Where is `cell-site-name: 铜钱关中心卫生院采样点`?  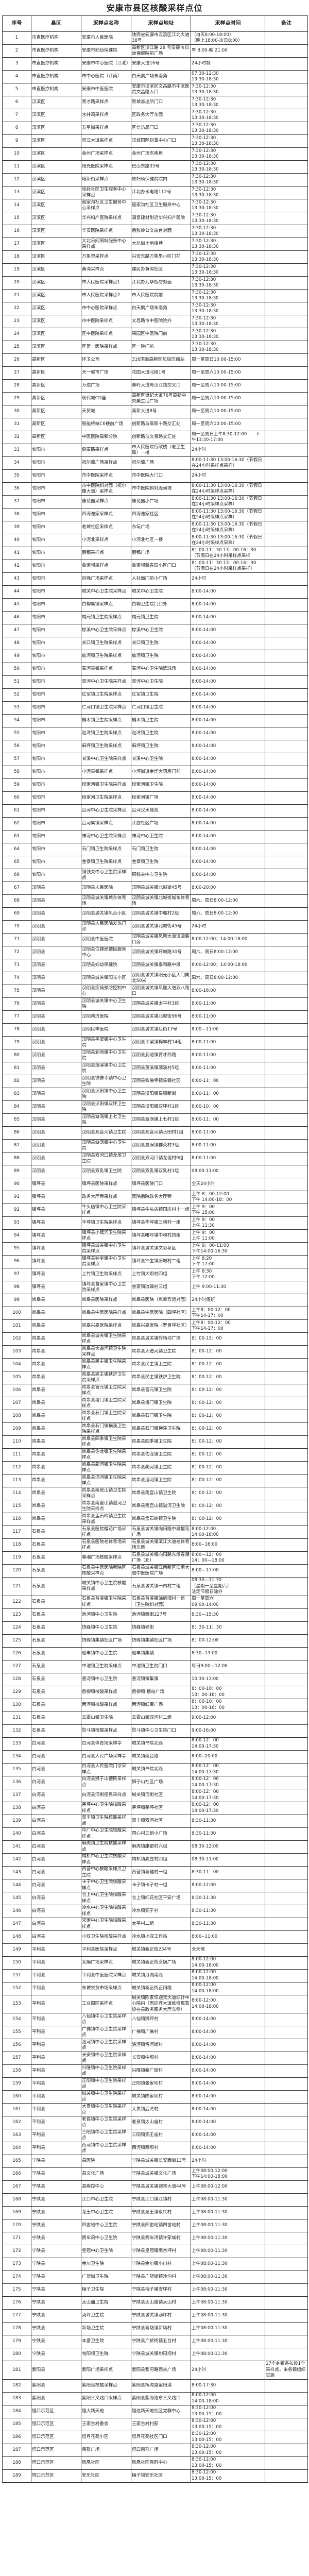 cell-site-name: 铜钱关中心卫生院采样点 is located at coordinates (106, 875).